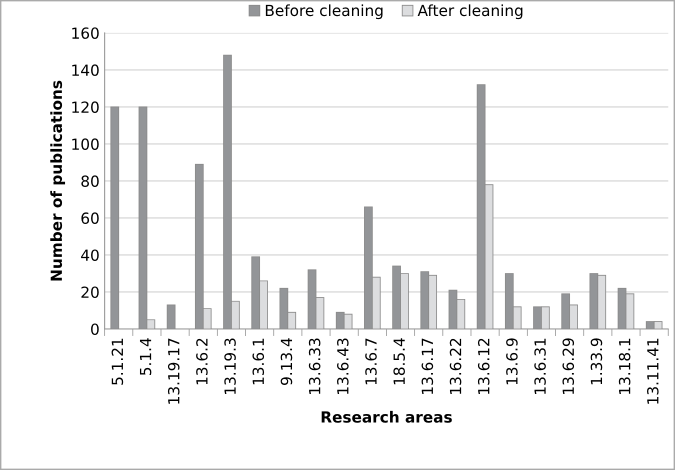  Describe the element at coordinates (428, 366) in the screenshot. I see `x-tick-label: 13.6.17` at that location.